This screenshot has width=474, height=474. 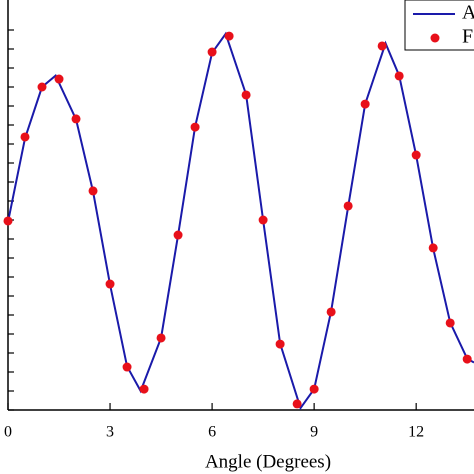 What do you see at coordinates (439, 25) in the screenshot?
I see `legend-box` at bounding box center [439, 25].